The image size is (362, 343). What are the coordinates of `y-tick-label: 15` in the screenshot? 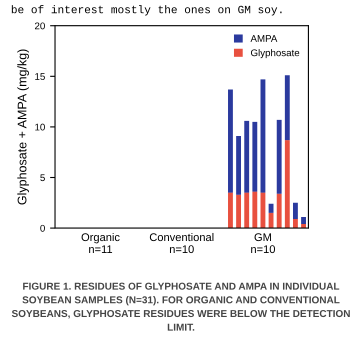 It's located at (40, 76).